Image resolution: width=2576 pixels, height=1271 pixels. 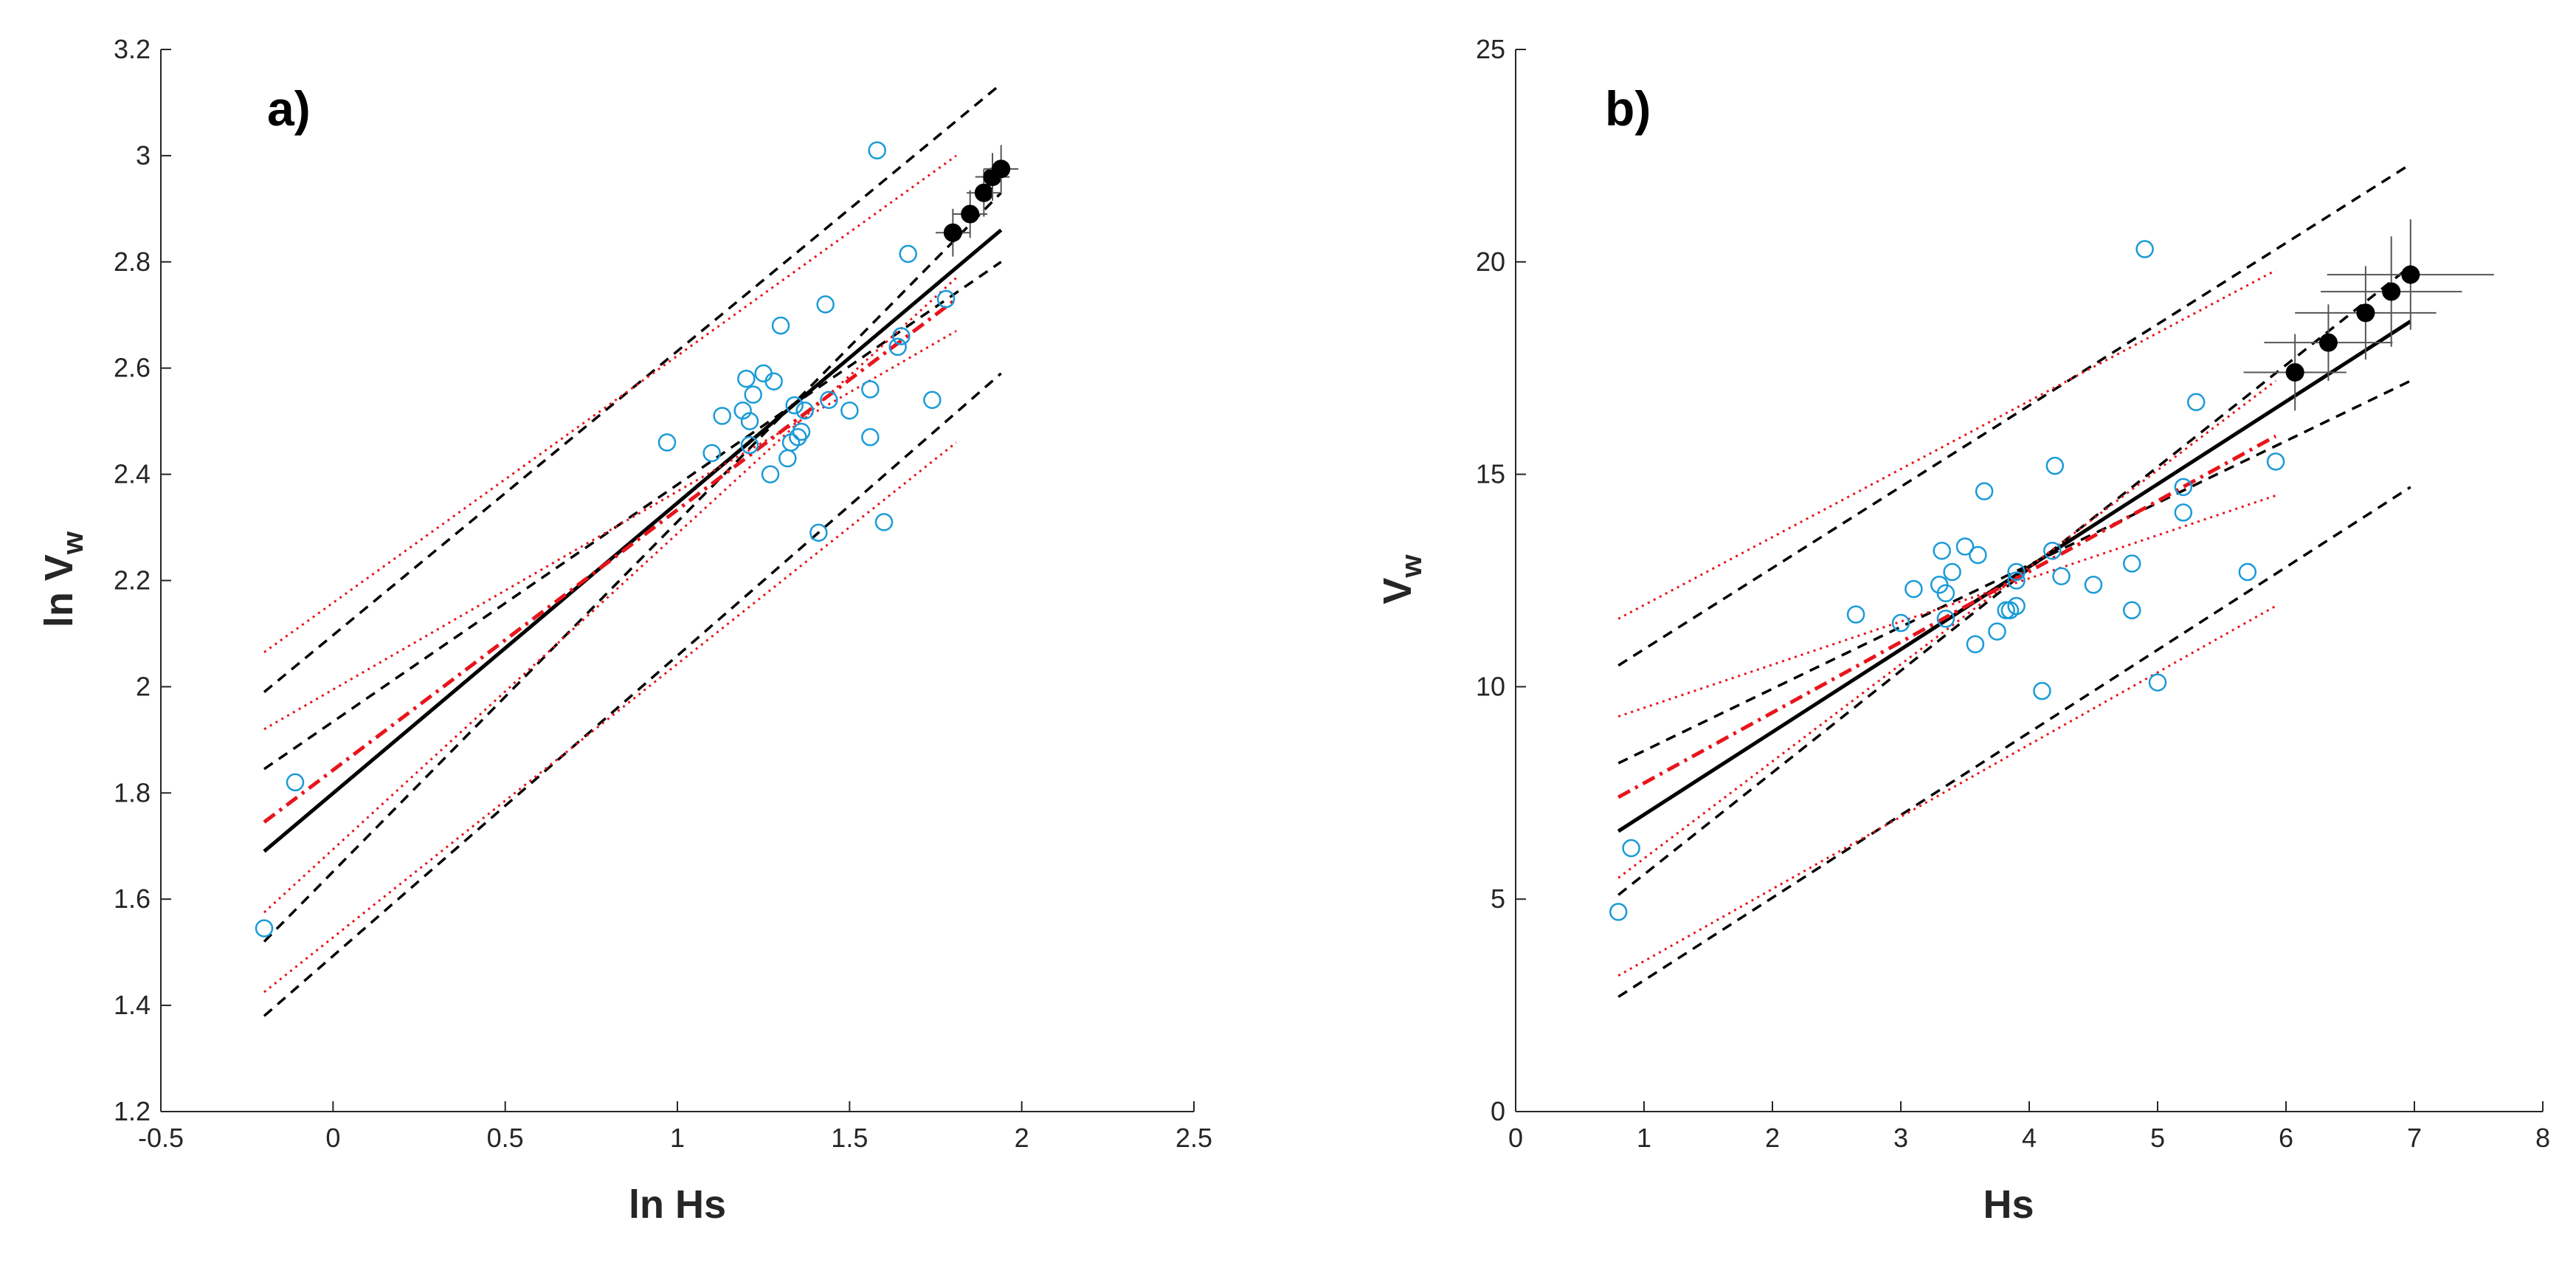 I want to click on panel-b-alternative-confidence-upper-line, so click(x=1946, y=606).